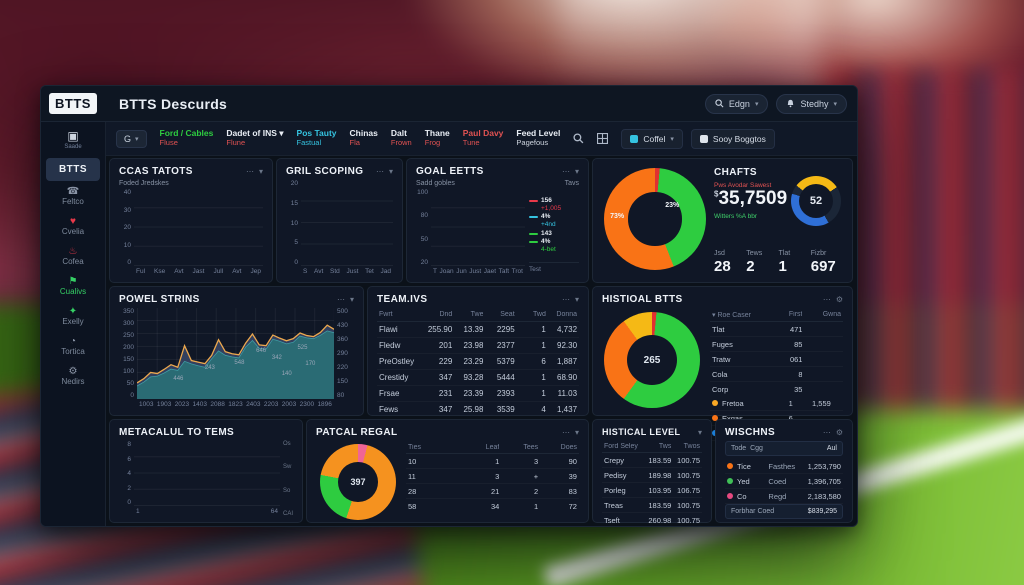 The image size is (1024, 585). What do you see at coordinates (191, 233) in the screenshot?
I see `goal-stats-bar-chart: 40 30 20 10 0 Ful Kse Avt Jast Jull Avt Jep` at bounding box center [191, 233].